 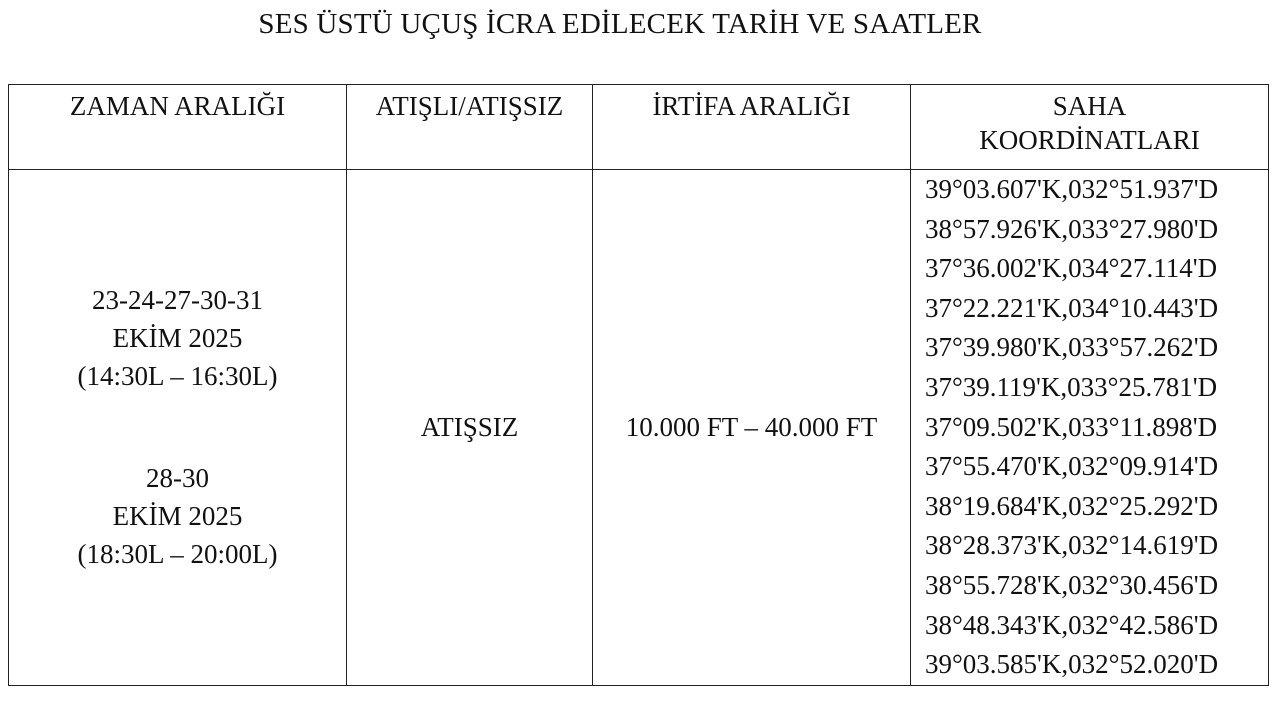 What do you see at coordinates (1072, 307) in the screenshot?
I see `coordinate: 37°22.221'K,034°10.443'D` at bounding box center [1072, 307].